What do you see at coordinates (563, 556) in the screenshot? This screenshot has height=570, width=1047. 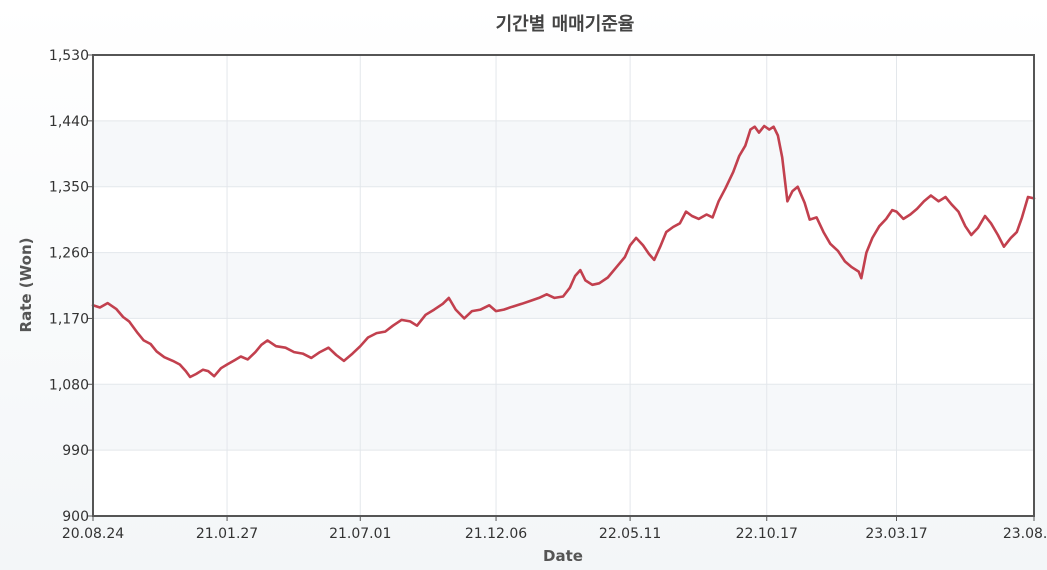 I see `x-axis-title: Date` at bounding box center [563, 556].